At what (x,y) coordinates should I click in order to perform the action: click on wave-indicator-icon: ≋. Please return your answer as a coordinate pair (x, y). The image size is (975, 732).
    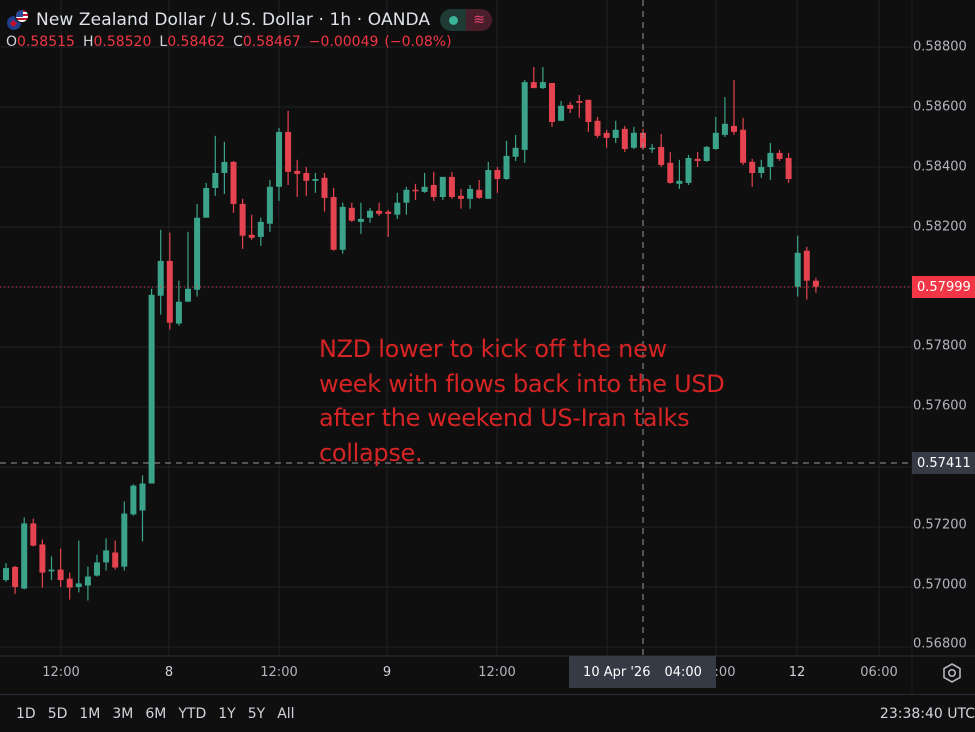
    Looking at the image, I should click on (479, 20).